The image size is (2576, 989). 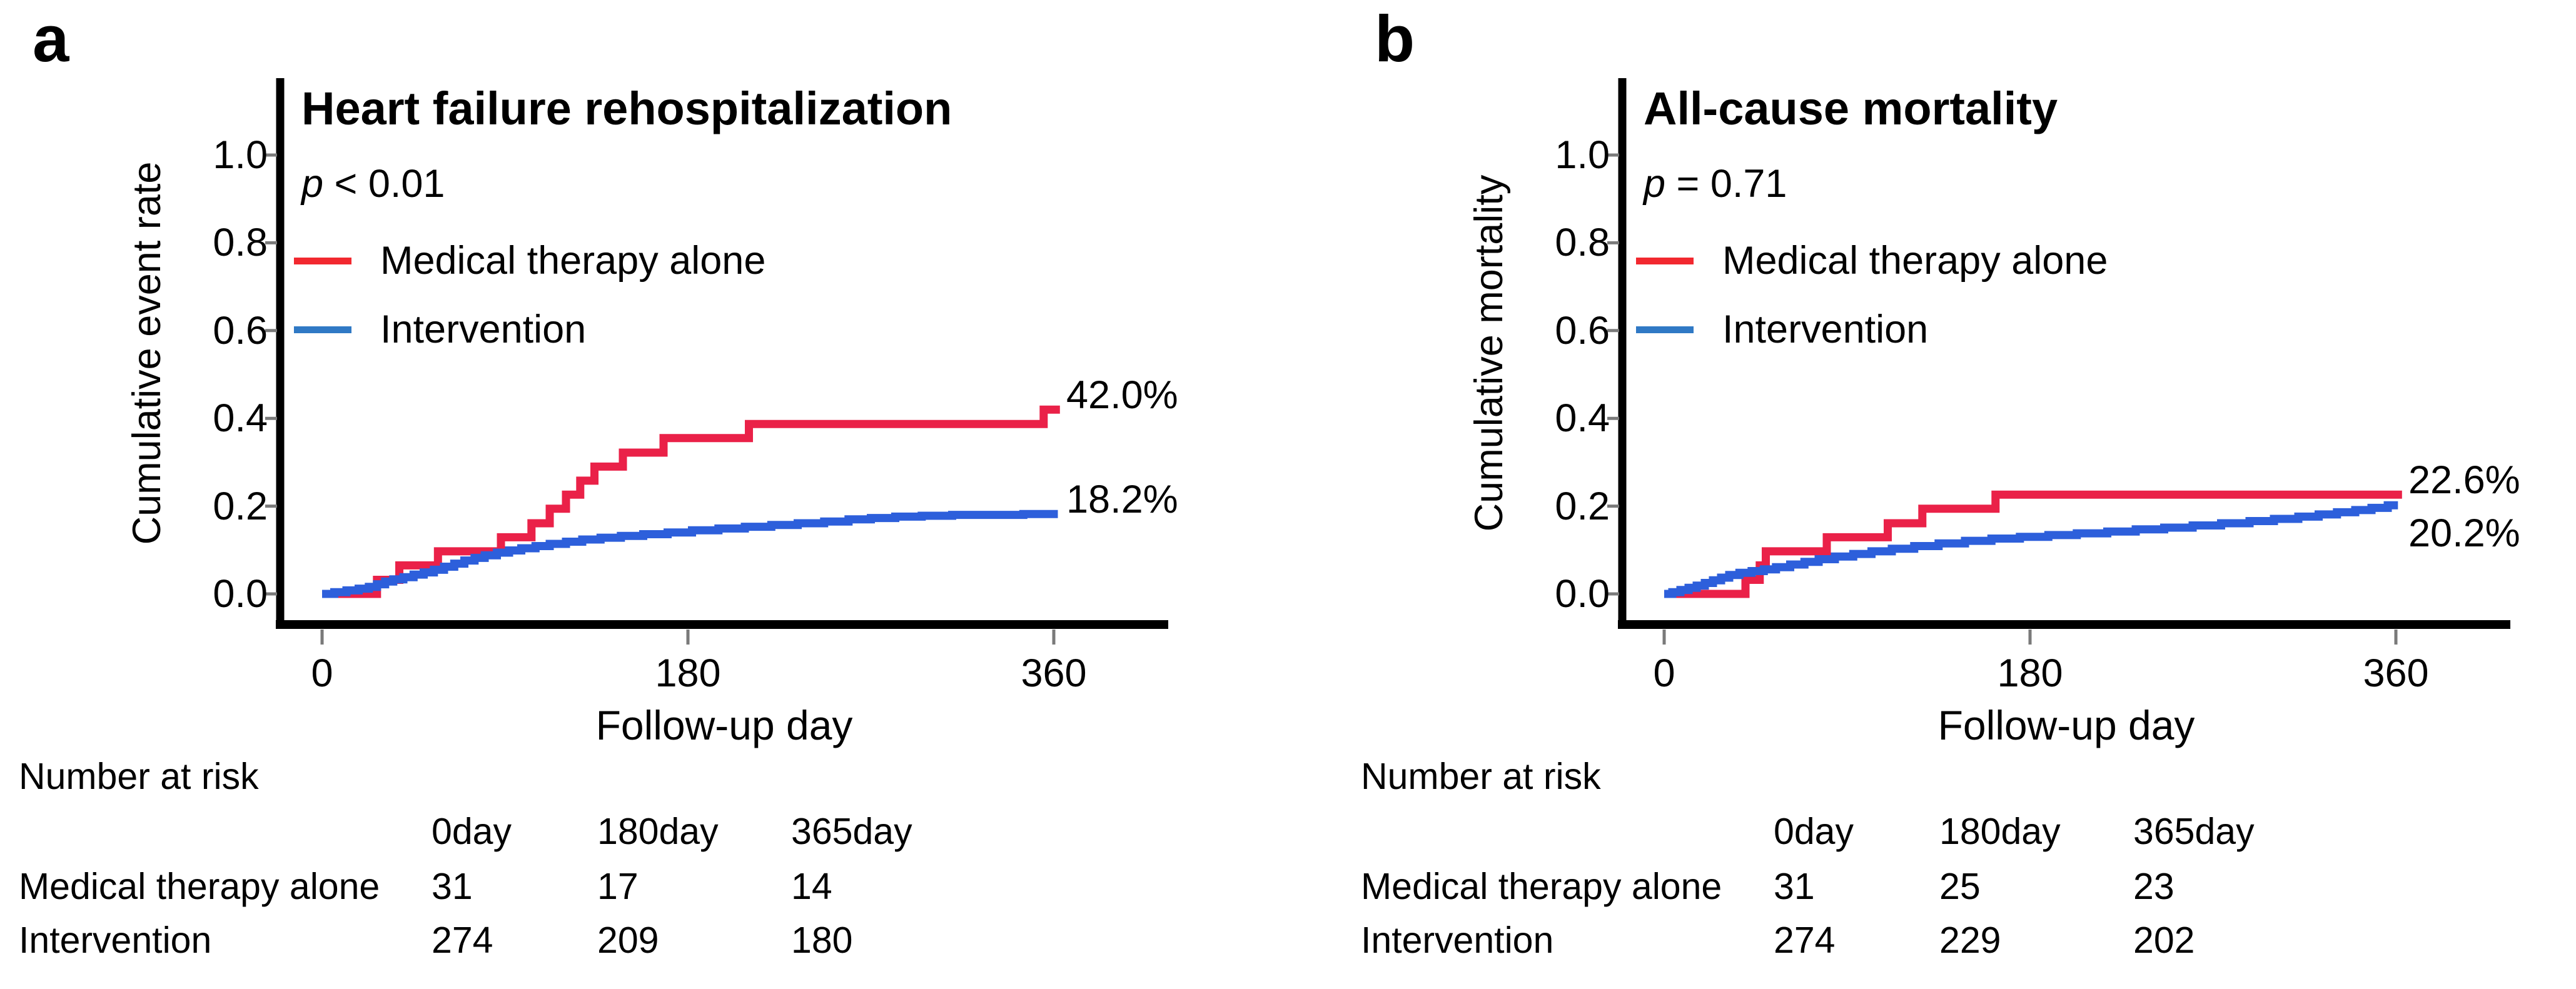 I want to click on panel-letter: b, so click(x=1395, y=39).